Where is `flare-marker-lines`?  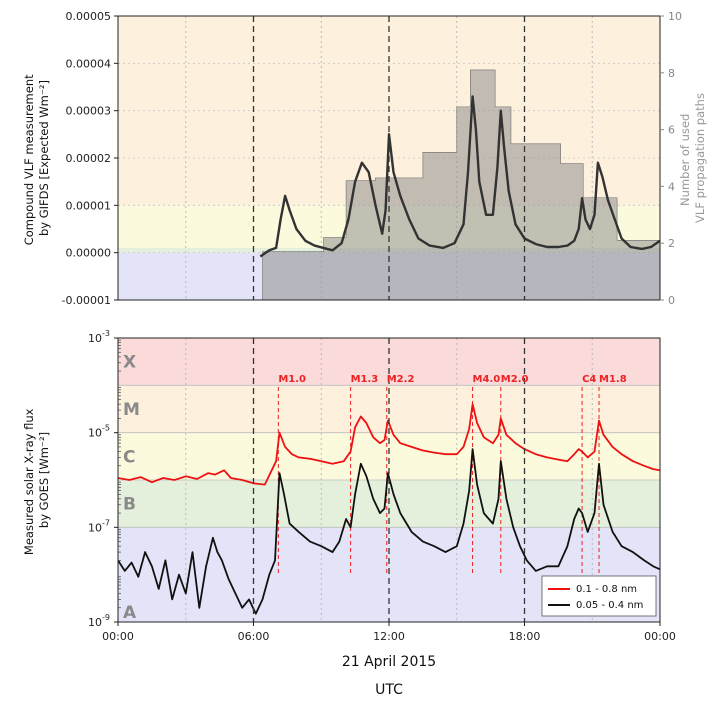
flare-marker-lines is located at coordinates (438, 480).